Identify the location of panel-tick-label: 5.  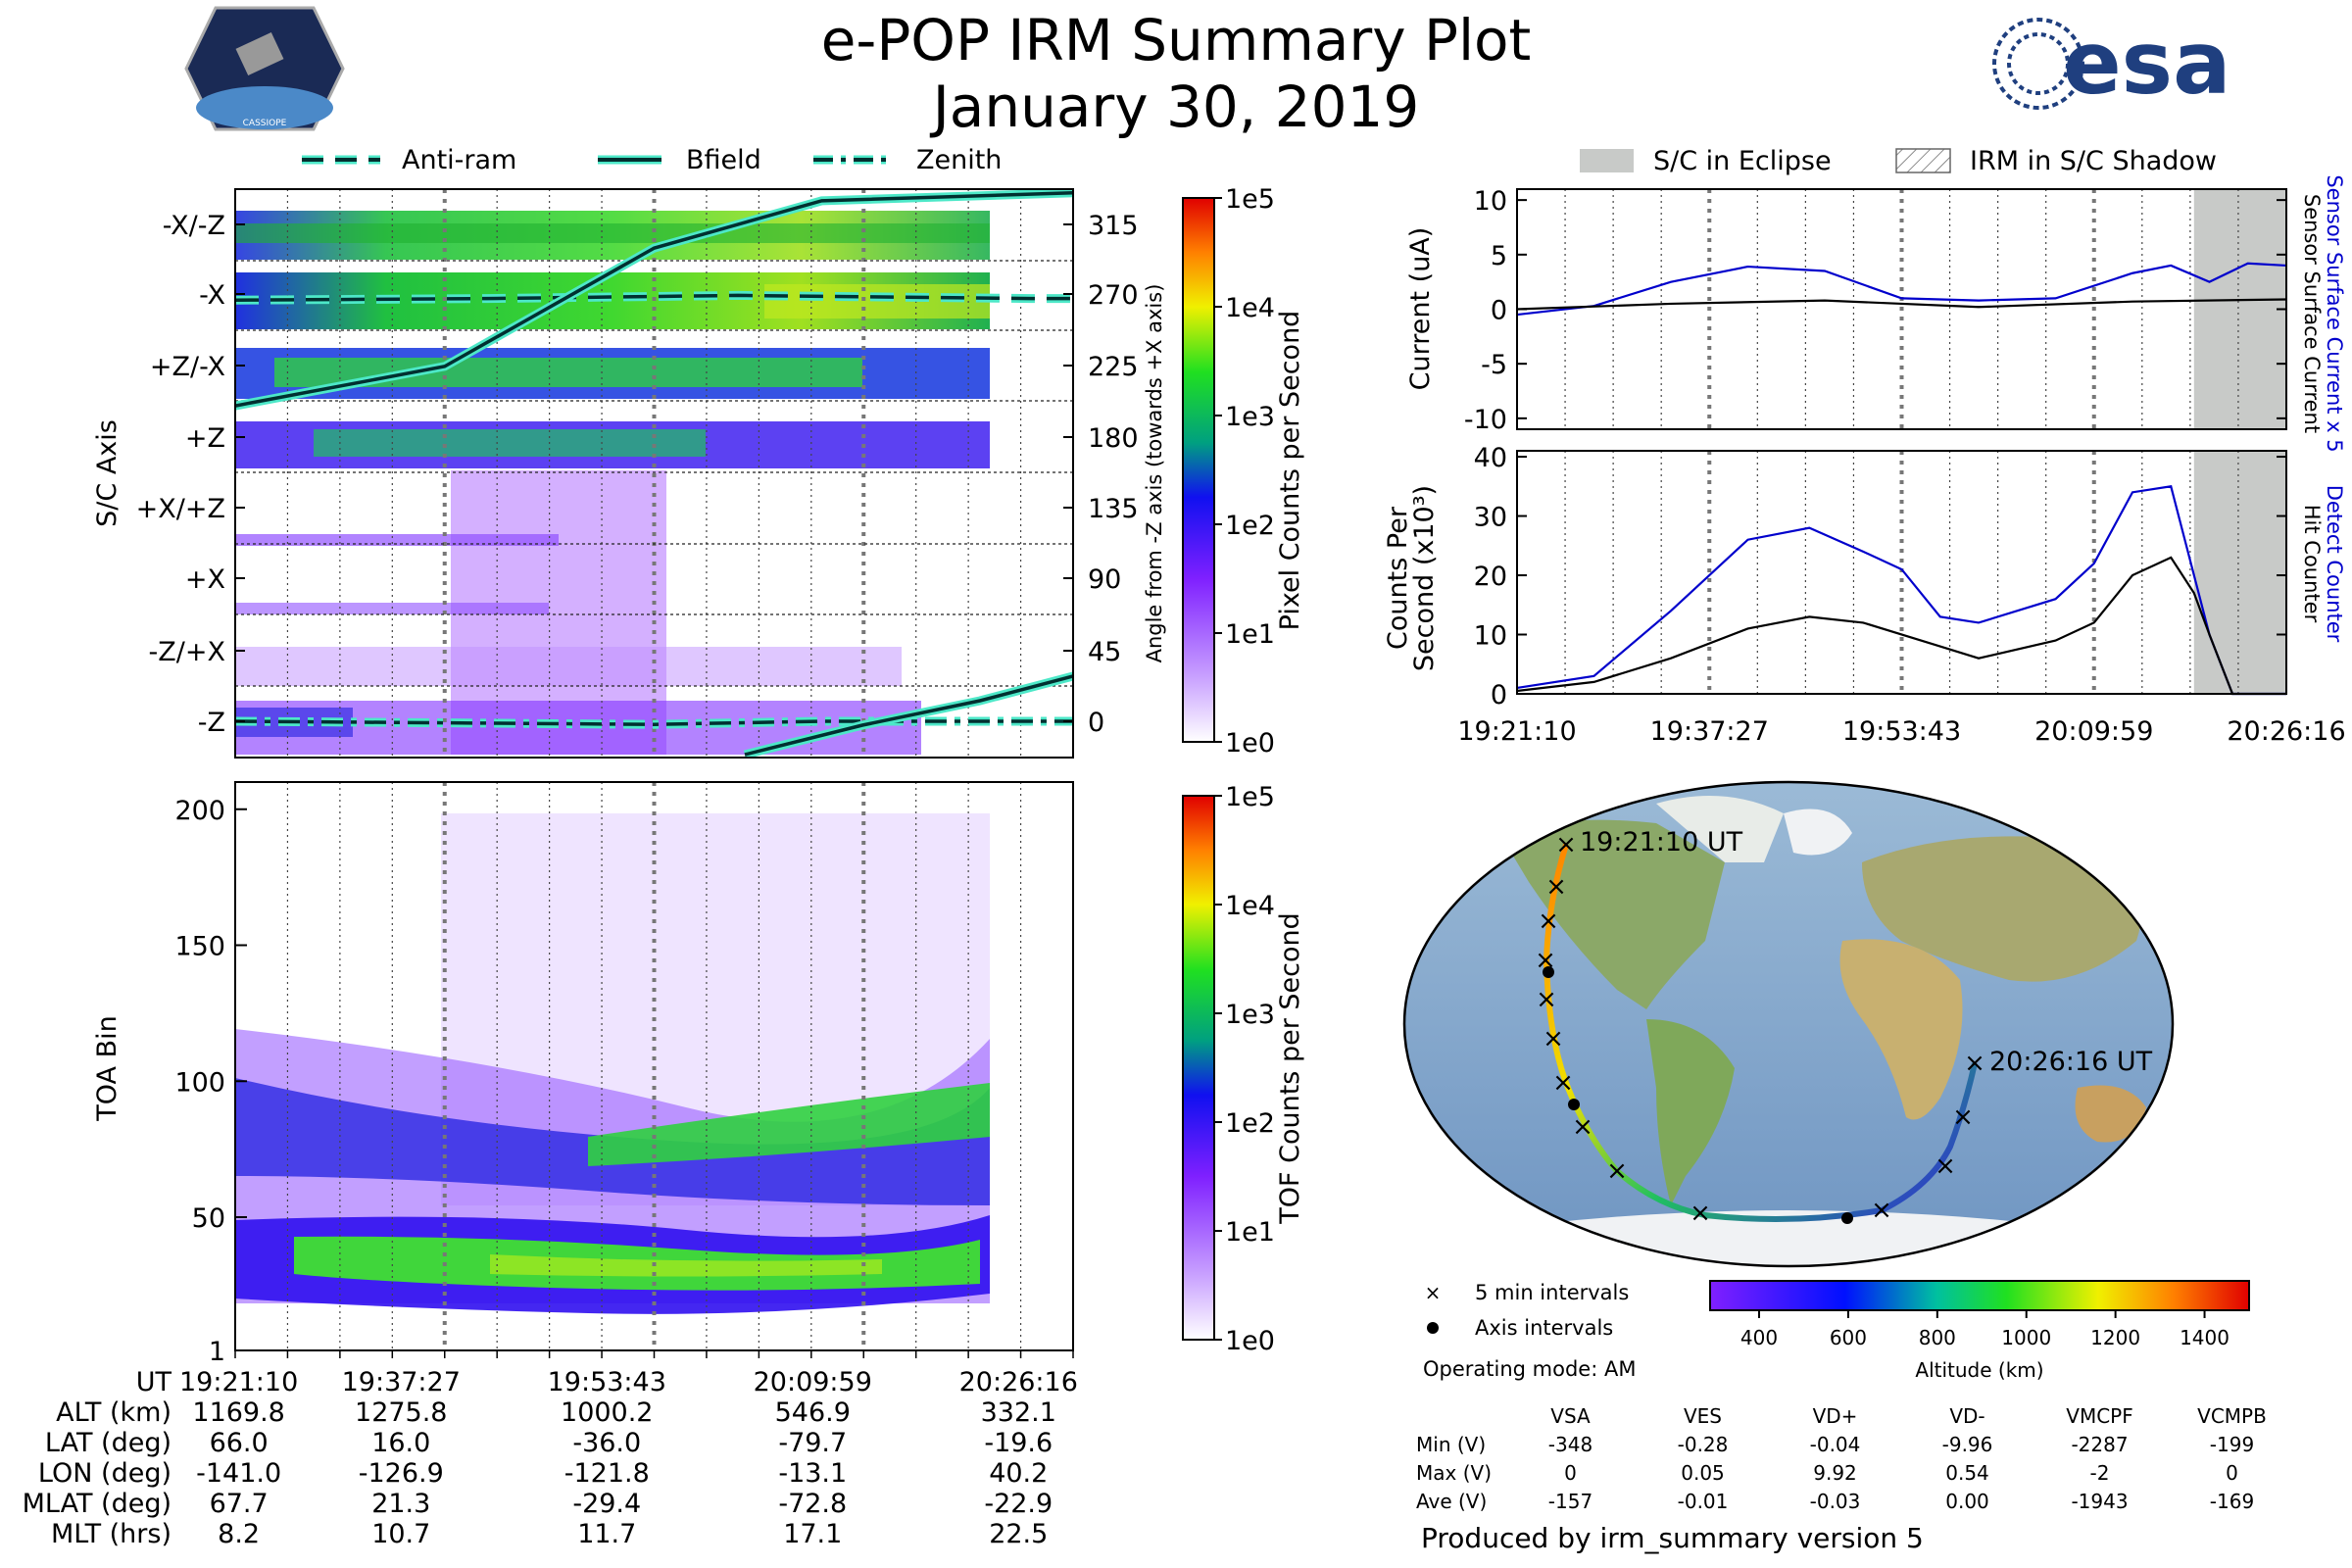
(1499, 256).